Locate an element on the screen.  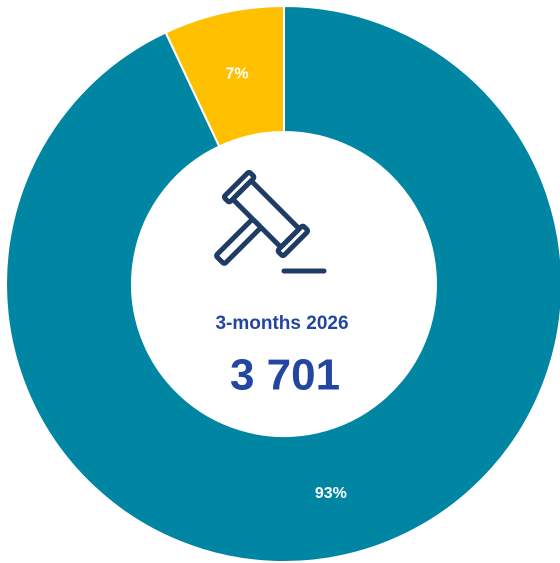
slice-label: 7% is located at coordinates (237, 73).